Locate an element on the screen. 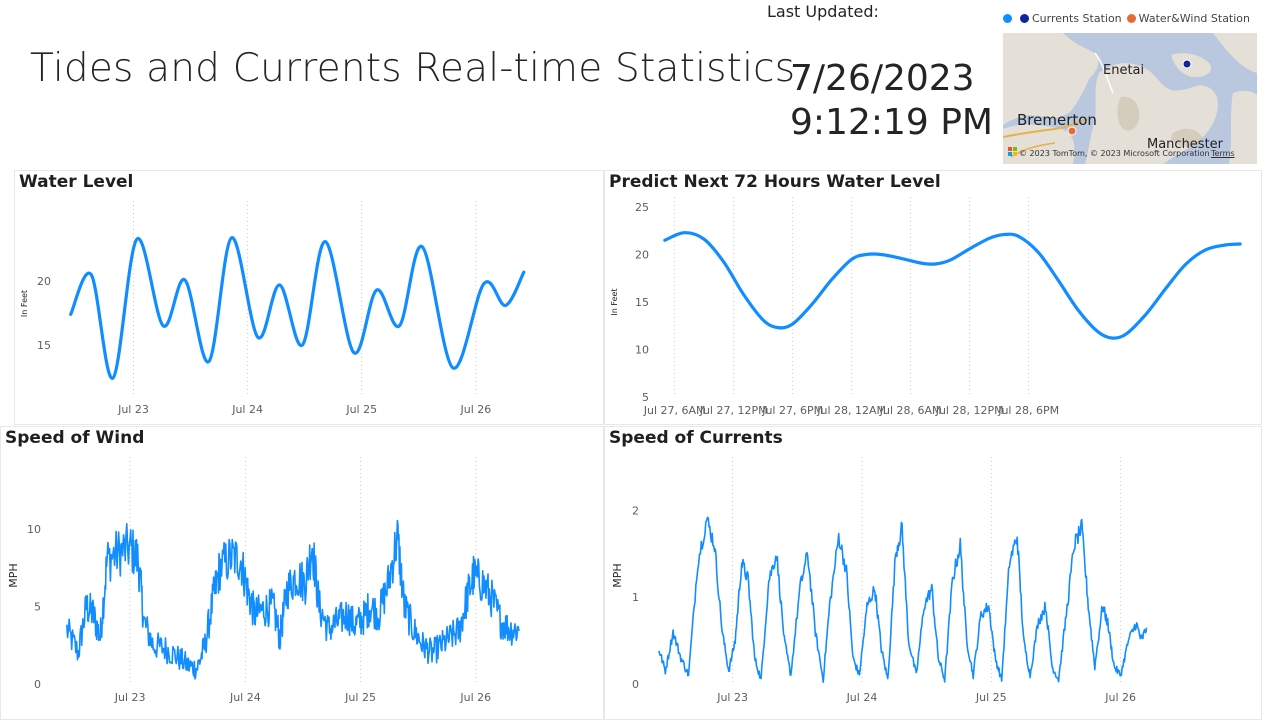 This screenshot has height=721, width=1262. legend-item-unnamed is located at coordinates (1009, 18).